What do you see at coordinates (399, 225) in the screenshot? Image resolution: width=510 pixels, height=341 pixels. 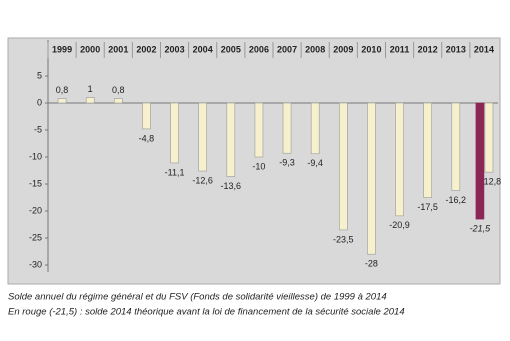 I see `data-label: -20,9` at bounding box center [399, 225].